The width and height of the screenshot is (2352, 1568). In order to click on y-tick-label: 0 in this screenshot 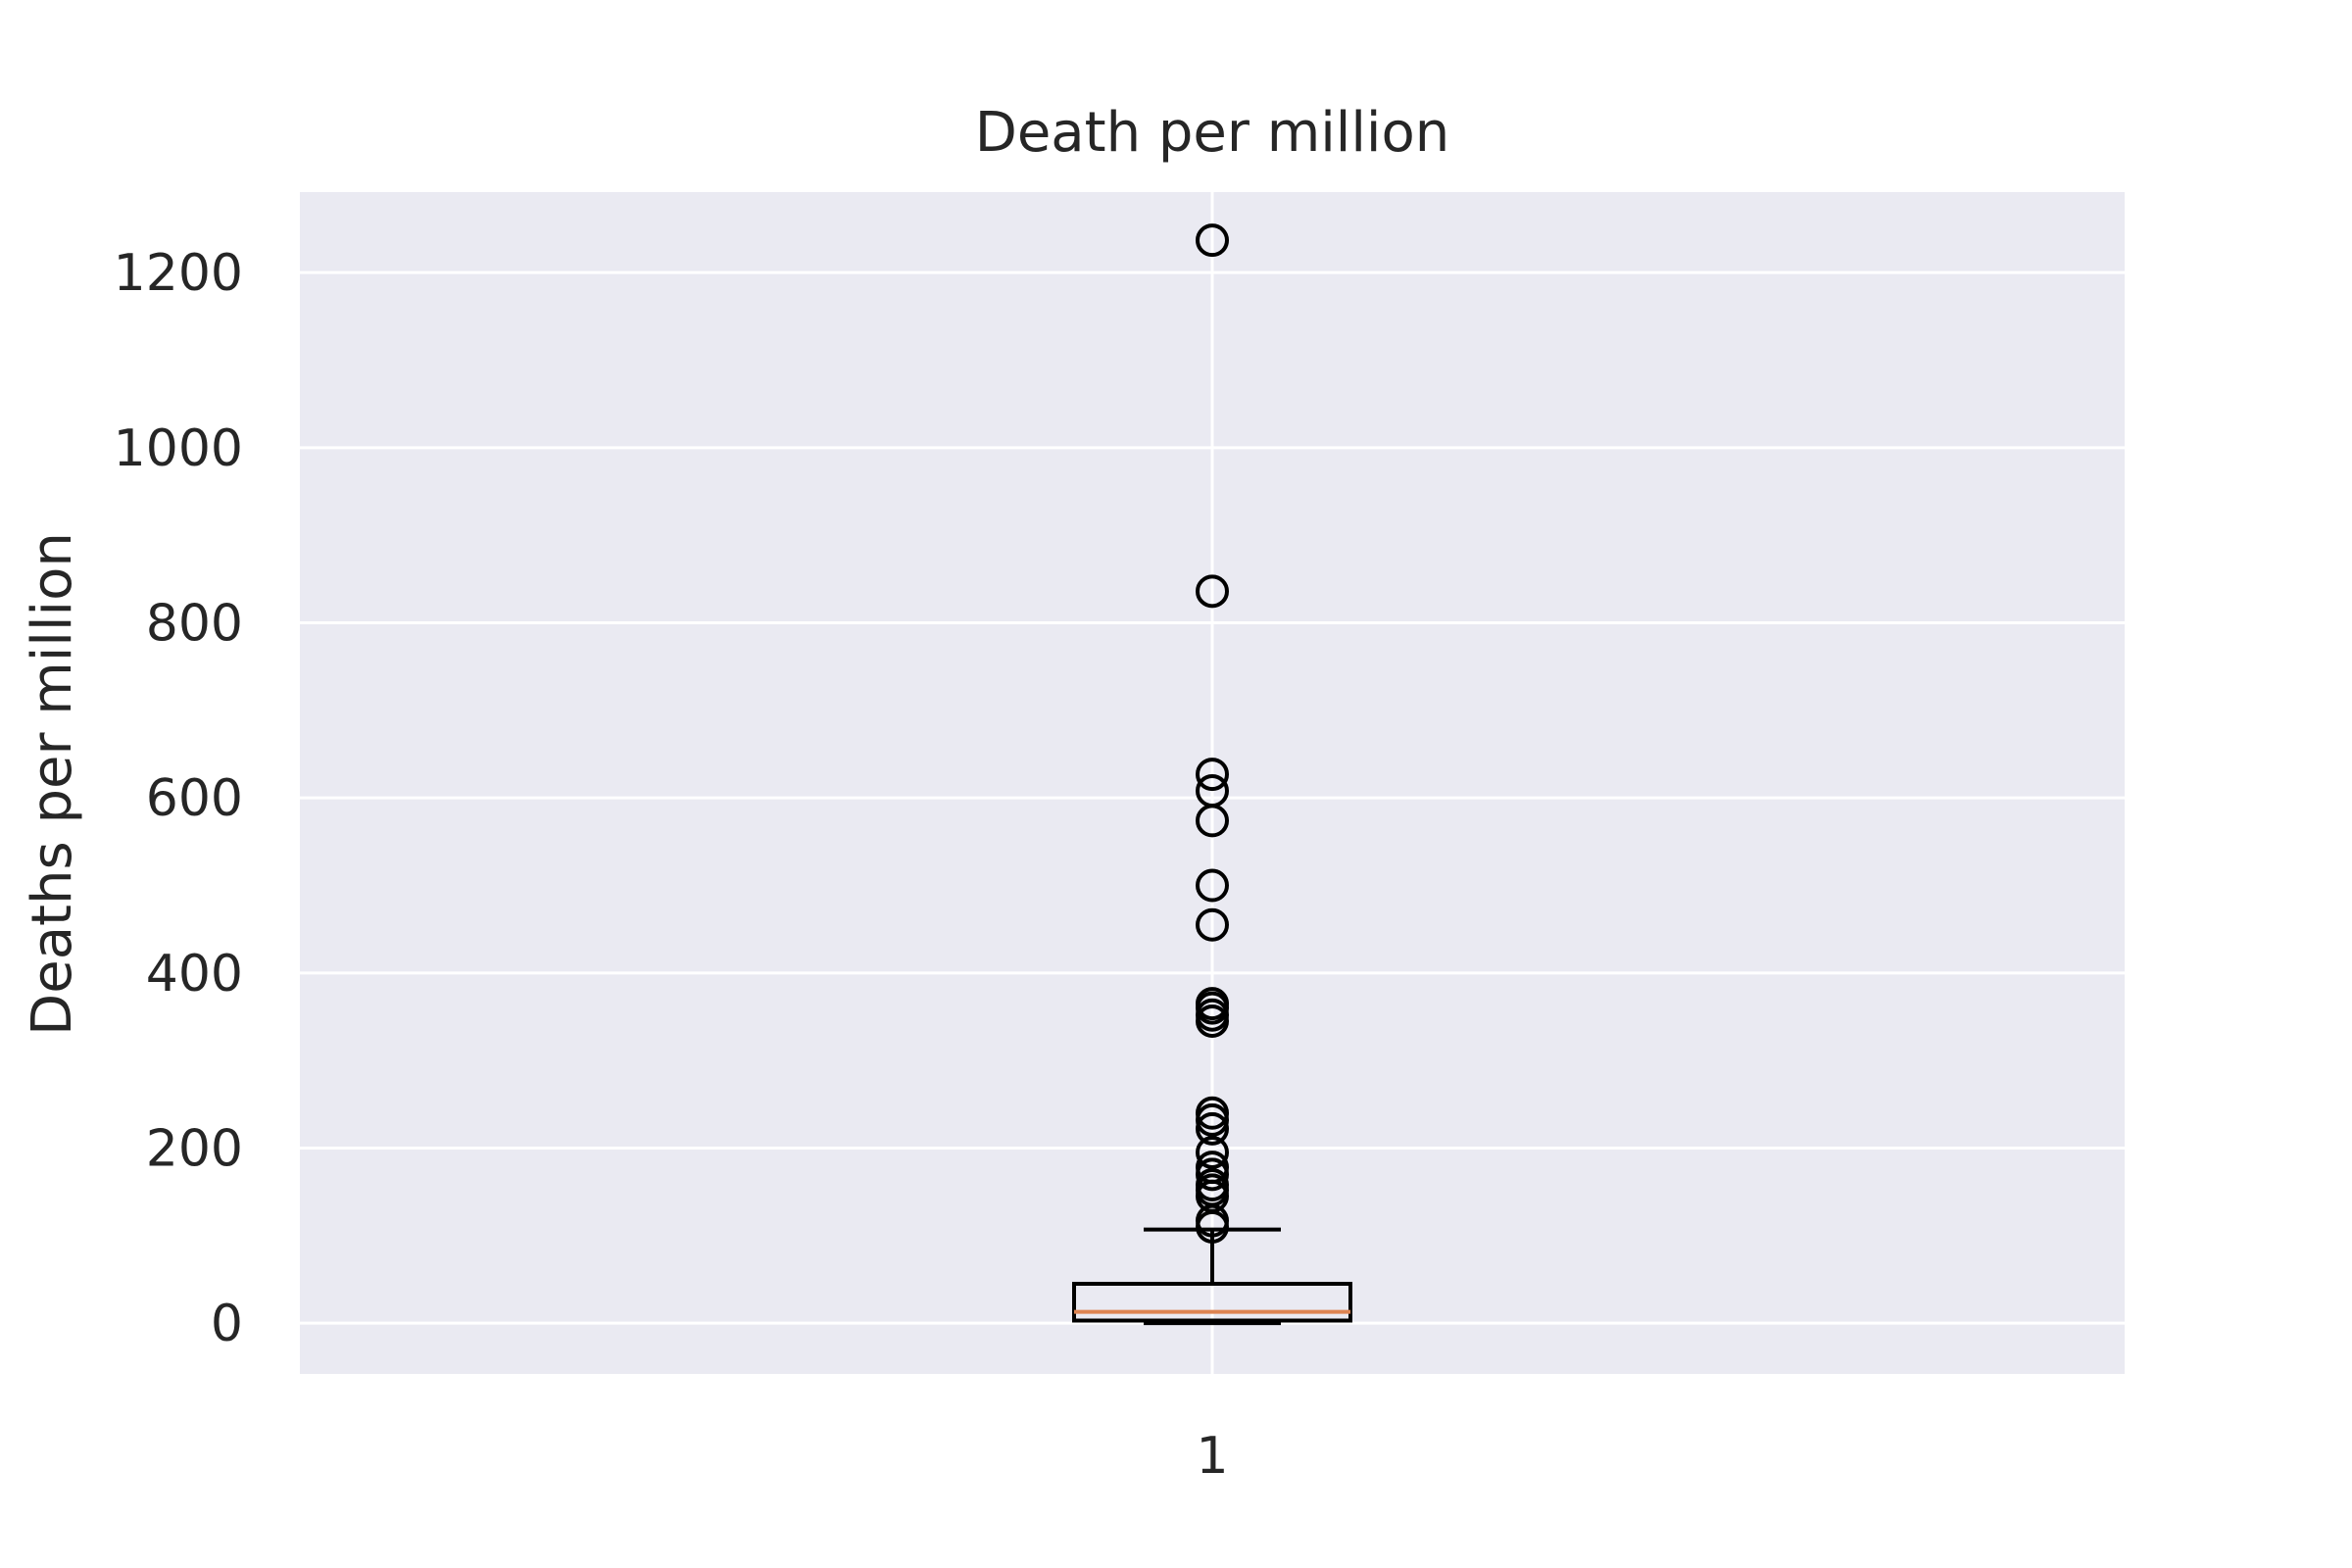, I will do `click(227, 1324)`.